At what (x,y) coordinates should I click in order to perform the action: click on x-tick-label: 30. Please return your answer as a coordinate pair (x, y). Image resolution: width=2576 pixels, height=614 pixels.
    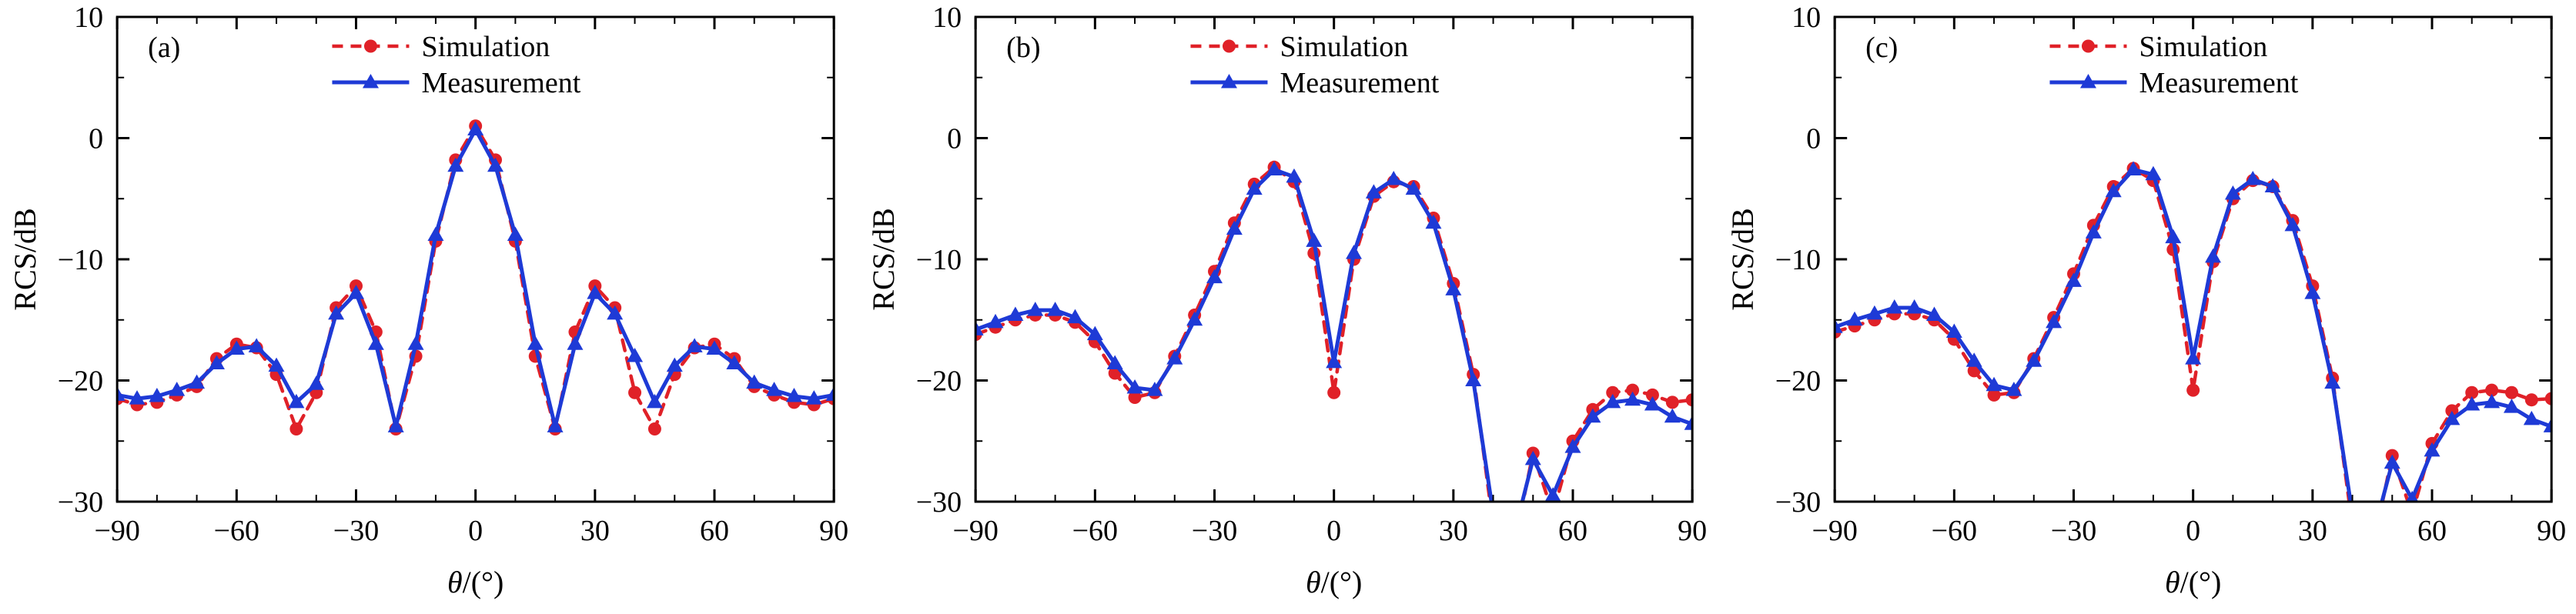
    Looking at the image, I should click on (595, 531).